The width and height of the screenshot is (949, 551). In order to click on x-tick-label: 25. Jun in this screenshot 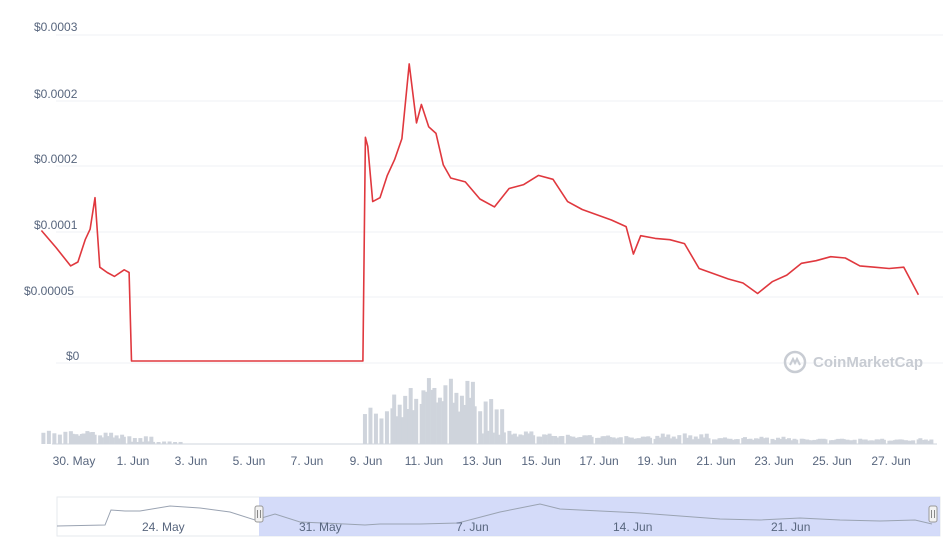, I will do `click(832, 461)`.